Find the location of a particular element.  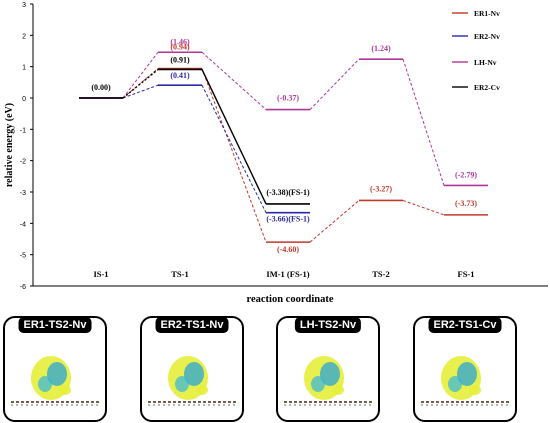

y-tick-label: 0 is located at coordinates (24, 99).